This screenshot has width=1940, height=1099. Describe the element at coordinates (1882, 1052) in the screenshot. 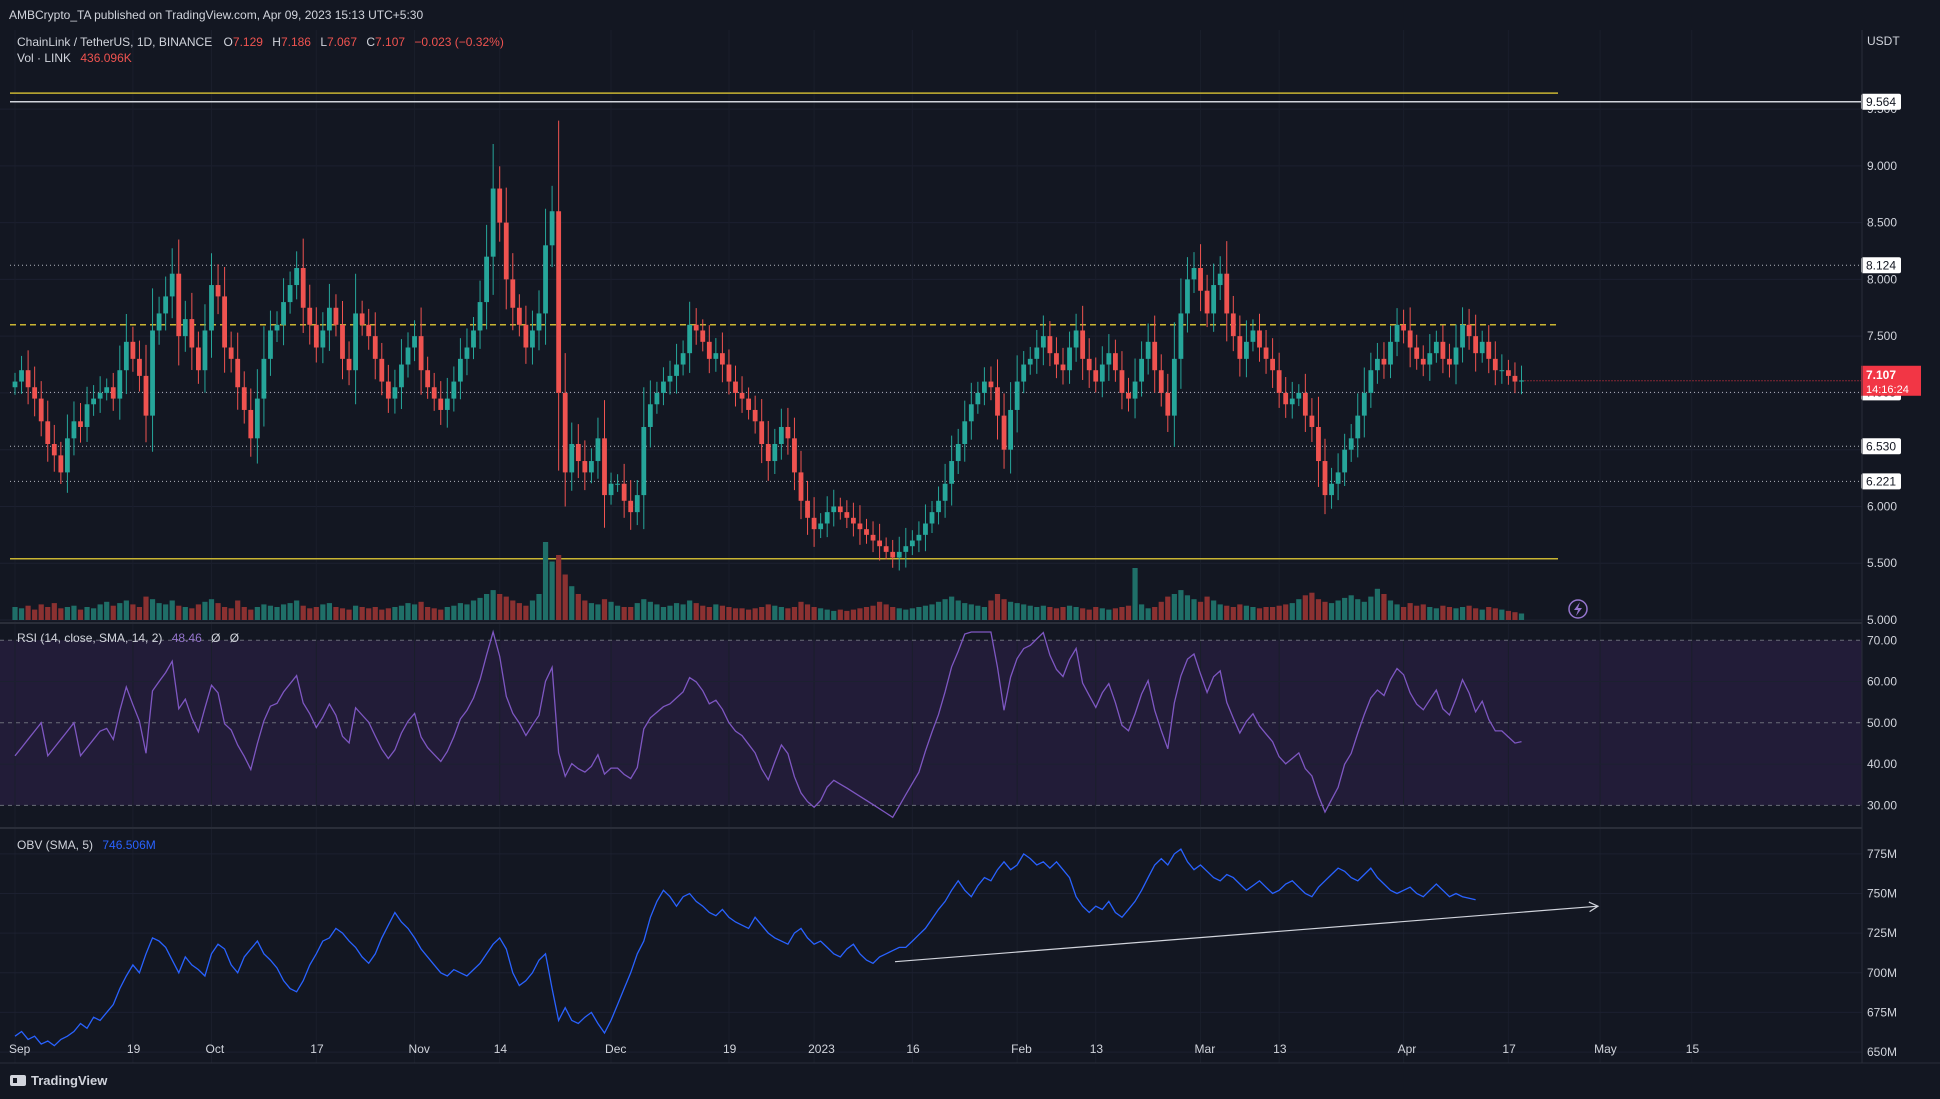

I see `obv-tick-label: 650M` at that location.